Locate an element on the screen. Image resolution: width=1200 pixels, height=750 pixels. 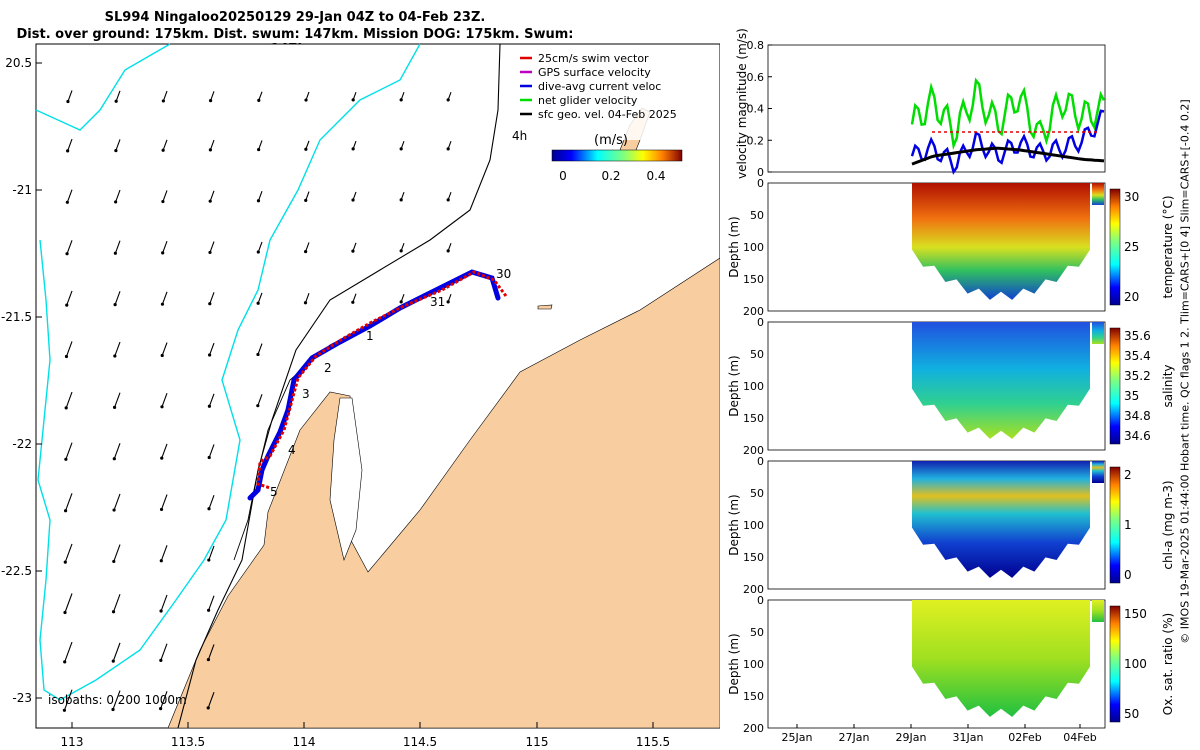
map-xtick-label: 114 is located at coordinates (304, 742).